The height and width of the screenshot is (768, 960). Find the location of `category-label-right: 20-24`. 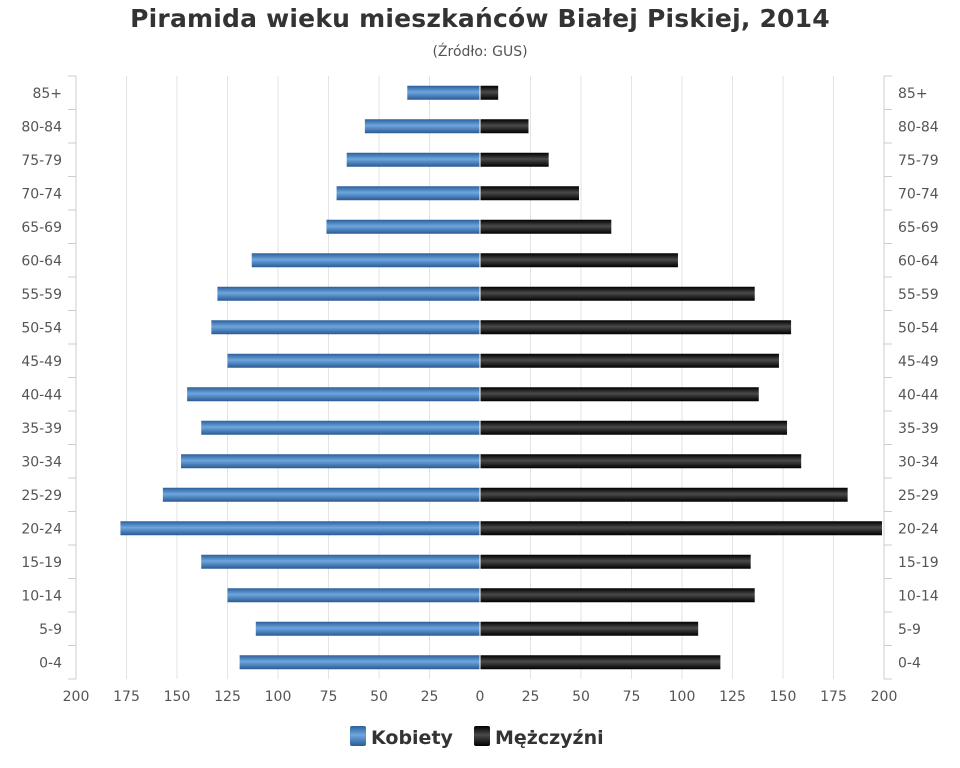

category-label-right: 20-24 is located at coordinates (918, 529).